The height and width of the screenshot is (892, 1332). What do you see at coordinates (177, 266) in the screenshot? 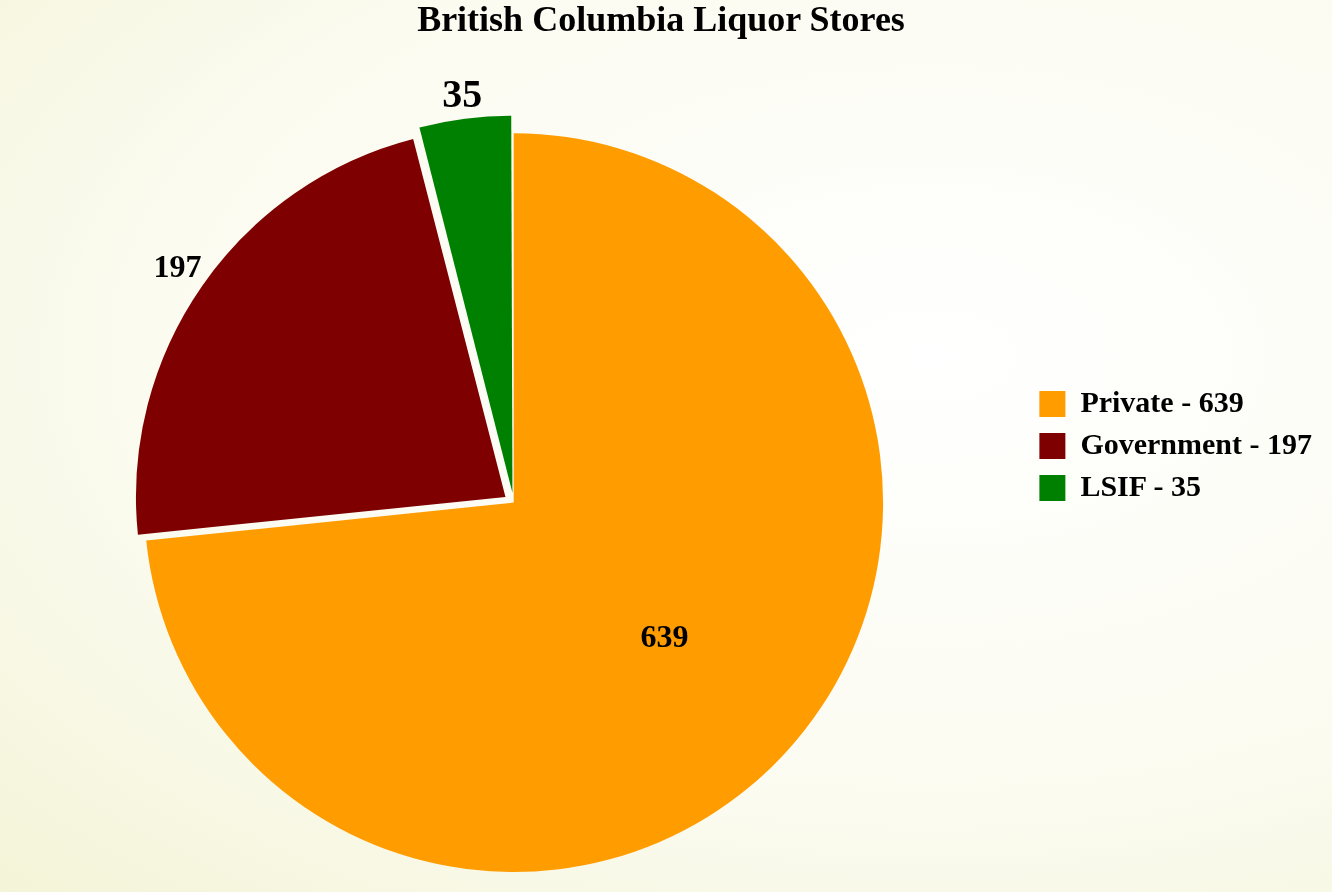
I see `data-label: 197` at bounding box center [177, 266].